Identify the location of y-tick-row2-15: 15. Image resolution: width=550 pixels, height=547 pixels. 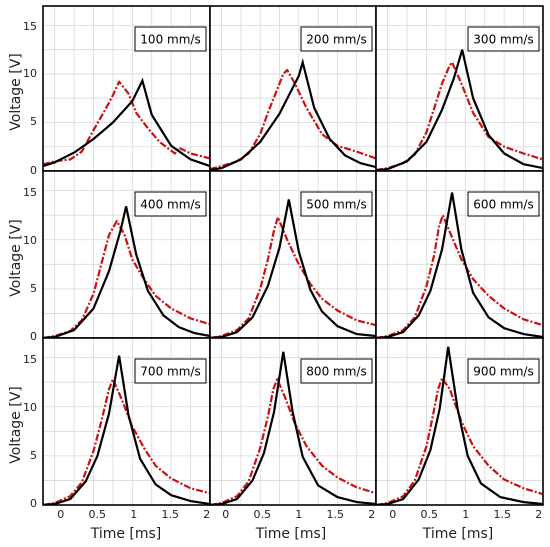
(30, 192).